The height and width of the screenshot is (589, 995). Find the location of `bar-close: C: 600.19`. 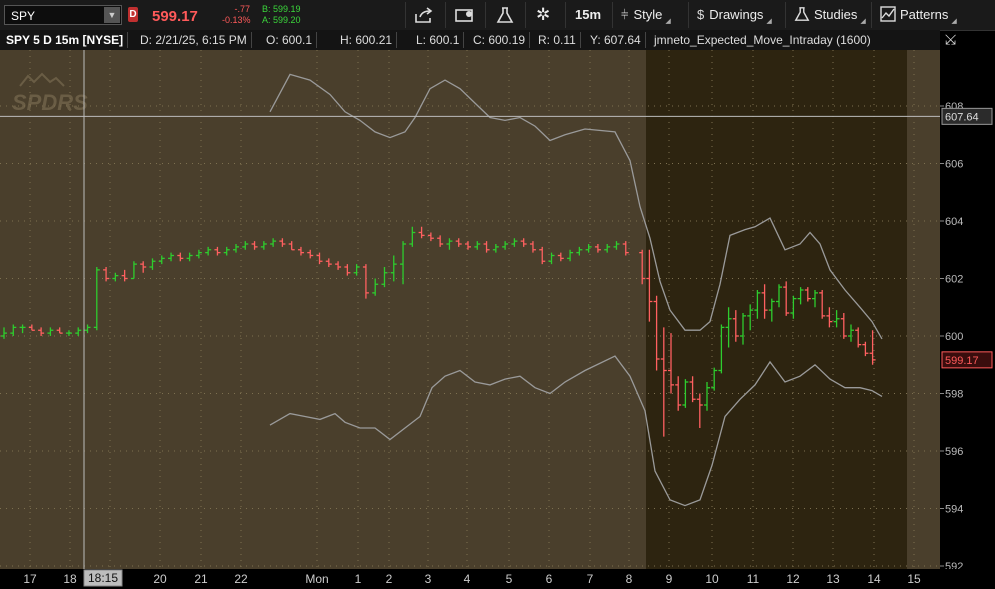

bar-close: C: 600.19 is located at coordinates (500, 40).